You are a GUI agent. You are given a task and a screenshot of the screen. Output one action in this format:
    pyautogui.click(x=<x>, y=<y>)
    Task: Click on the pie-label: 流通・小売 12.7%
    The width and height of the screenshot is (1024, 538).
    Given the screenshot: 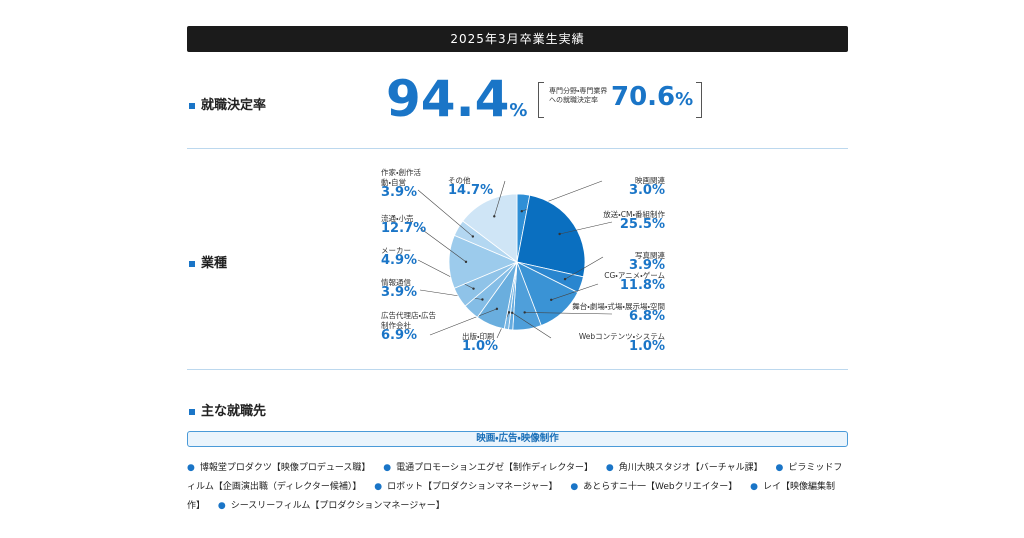 What is the action you would take?
    pyautogui.click(x=406, y=224)
    